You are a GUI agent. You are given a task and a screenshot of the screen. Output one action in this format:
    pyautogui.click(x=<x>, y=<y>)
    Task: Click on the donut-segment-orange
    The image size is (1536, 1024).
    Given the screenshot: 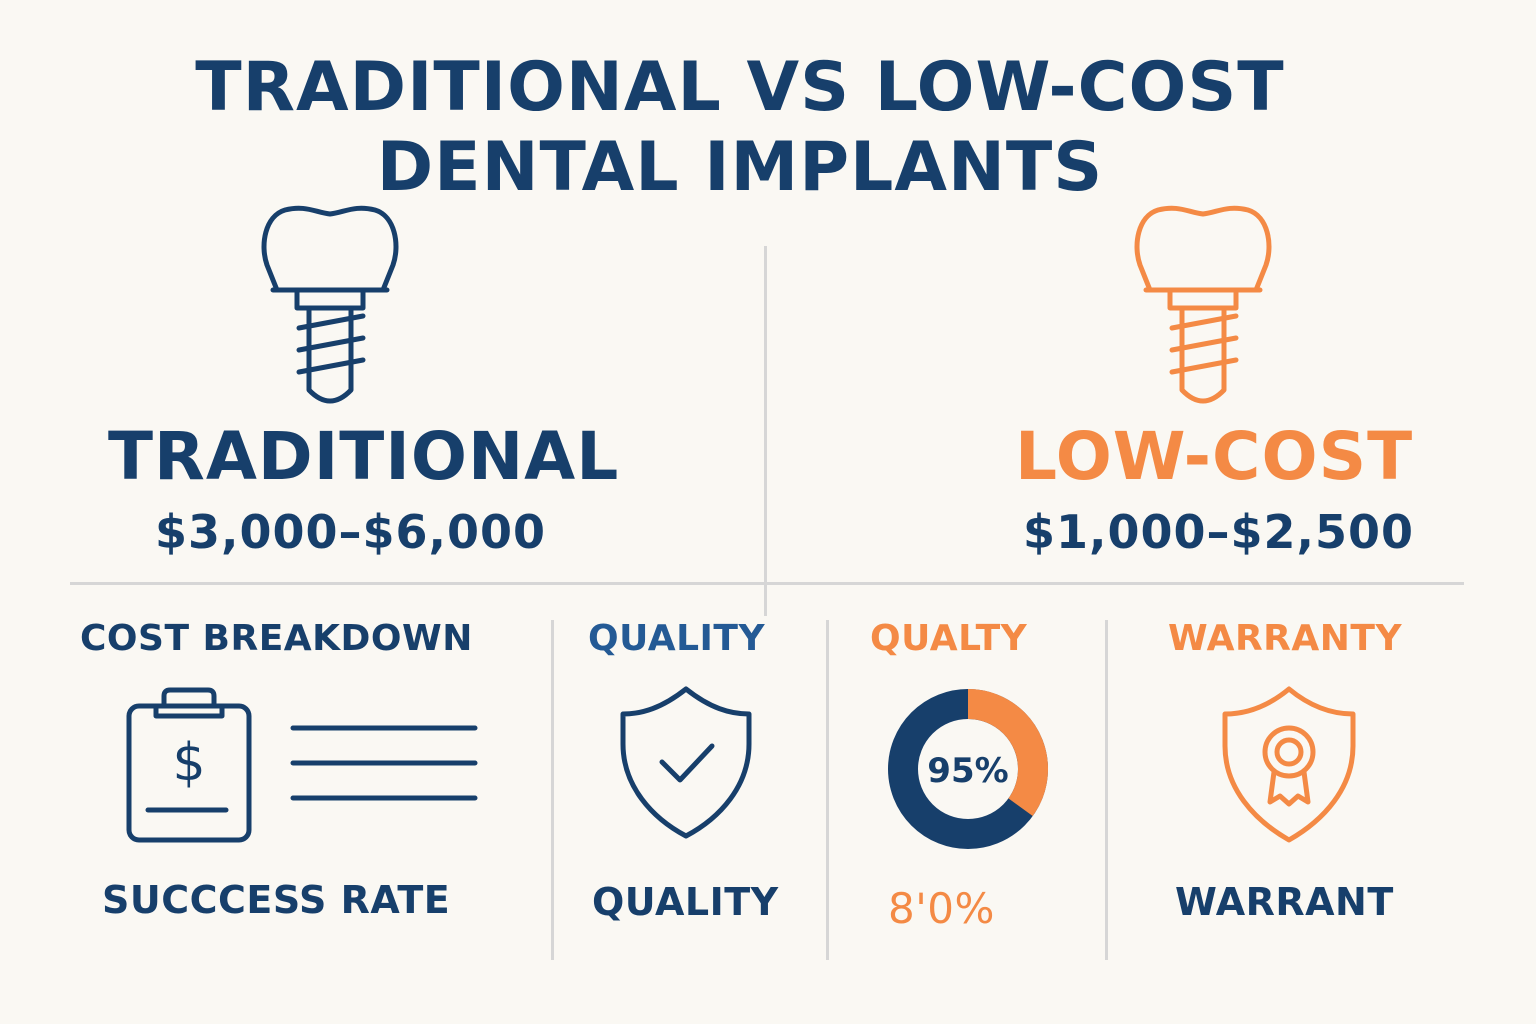 What is the action you would take?
    pyautogui.click(x=1007, y=753)
    